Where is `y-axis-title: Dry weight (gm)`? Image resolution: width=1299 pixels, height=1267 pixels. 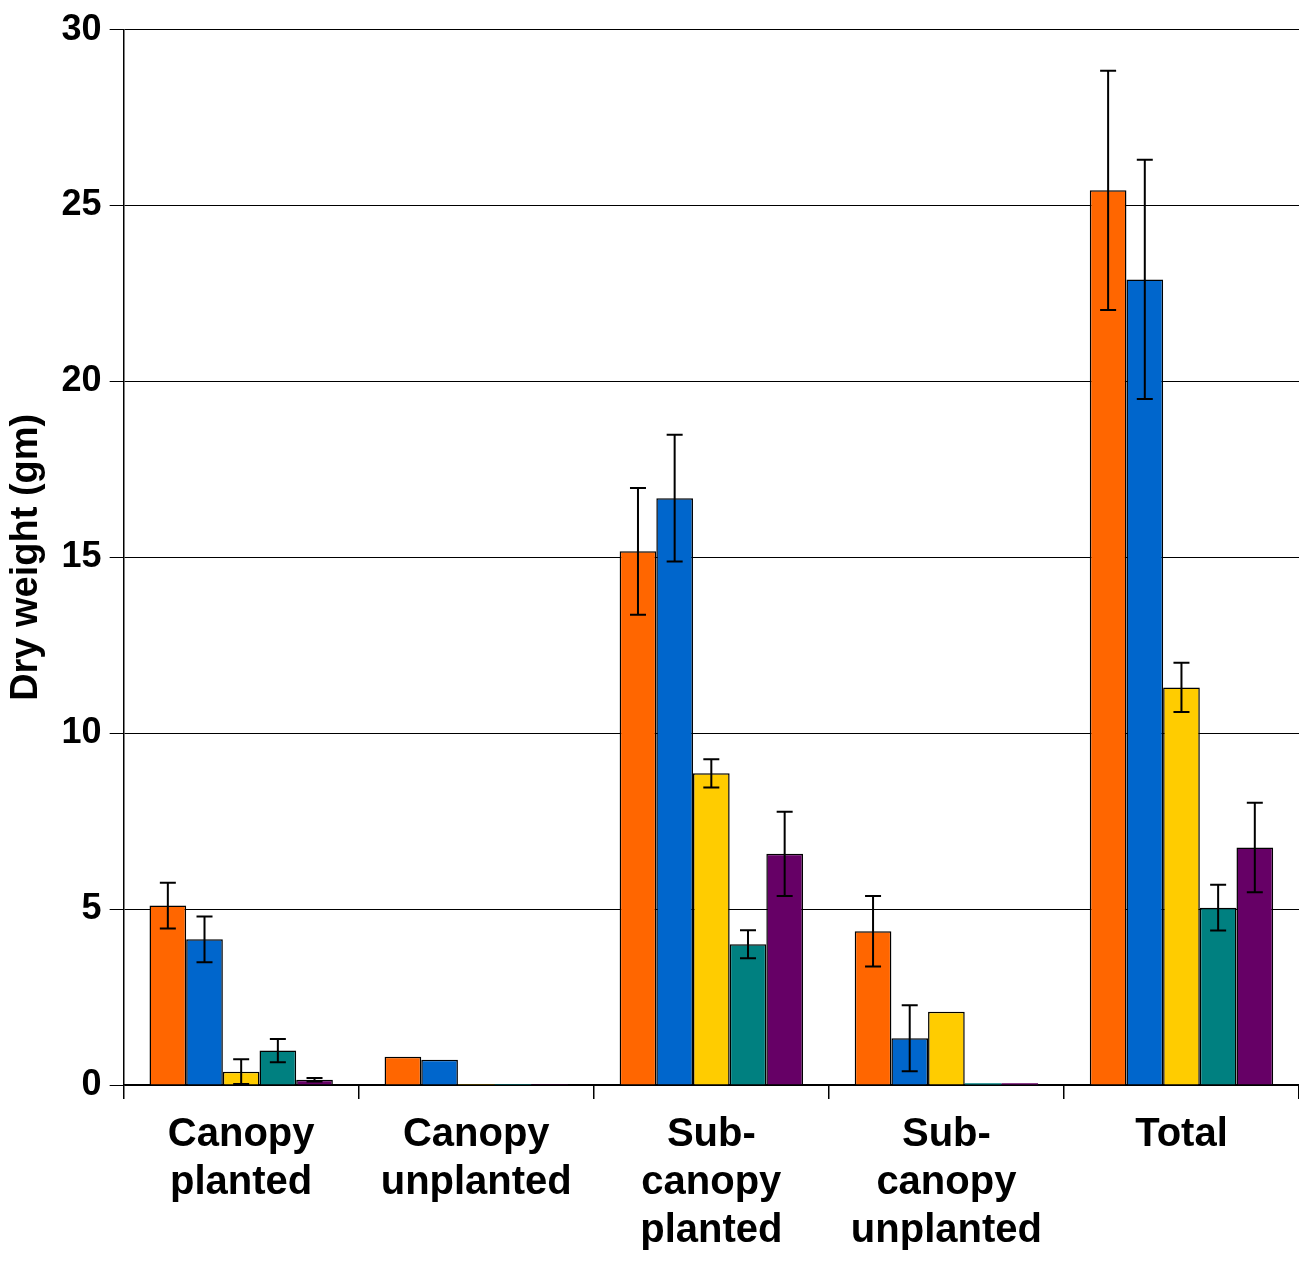
y-axis-title: Dry weight (gm) is located at coordinates (24, 557).